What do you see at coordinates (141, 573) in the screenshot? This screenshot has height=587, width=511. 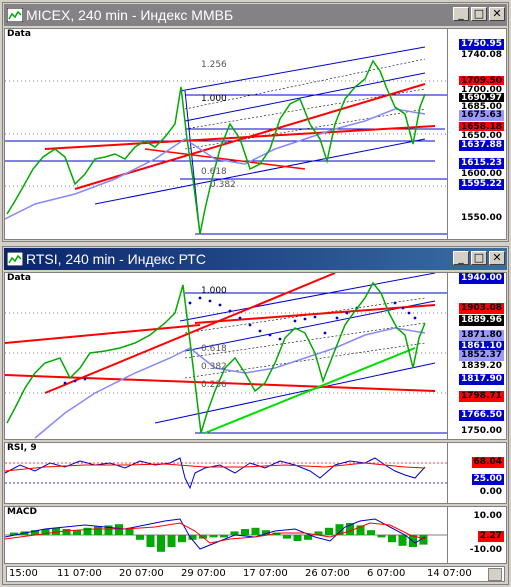 I see `time-tick: 20 07:00` at bounding box center [141, 573].